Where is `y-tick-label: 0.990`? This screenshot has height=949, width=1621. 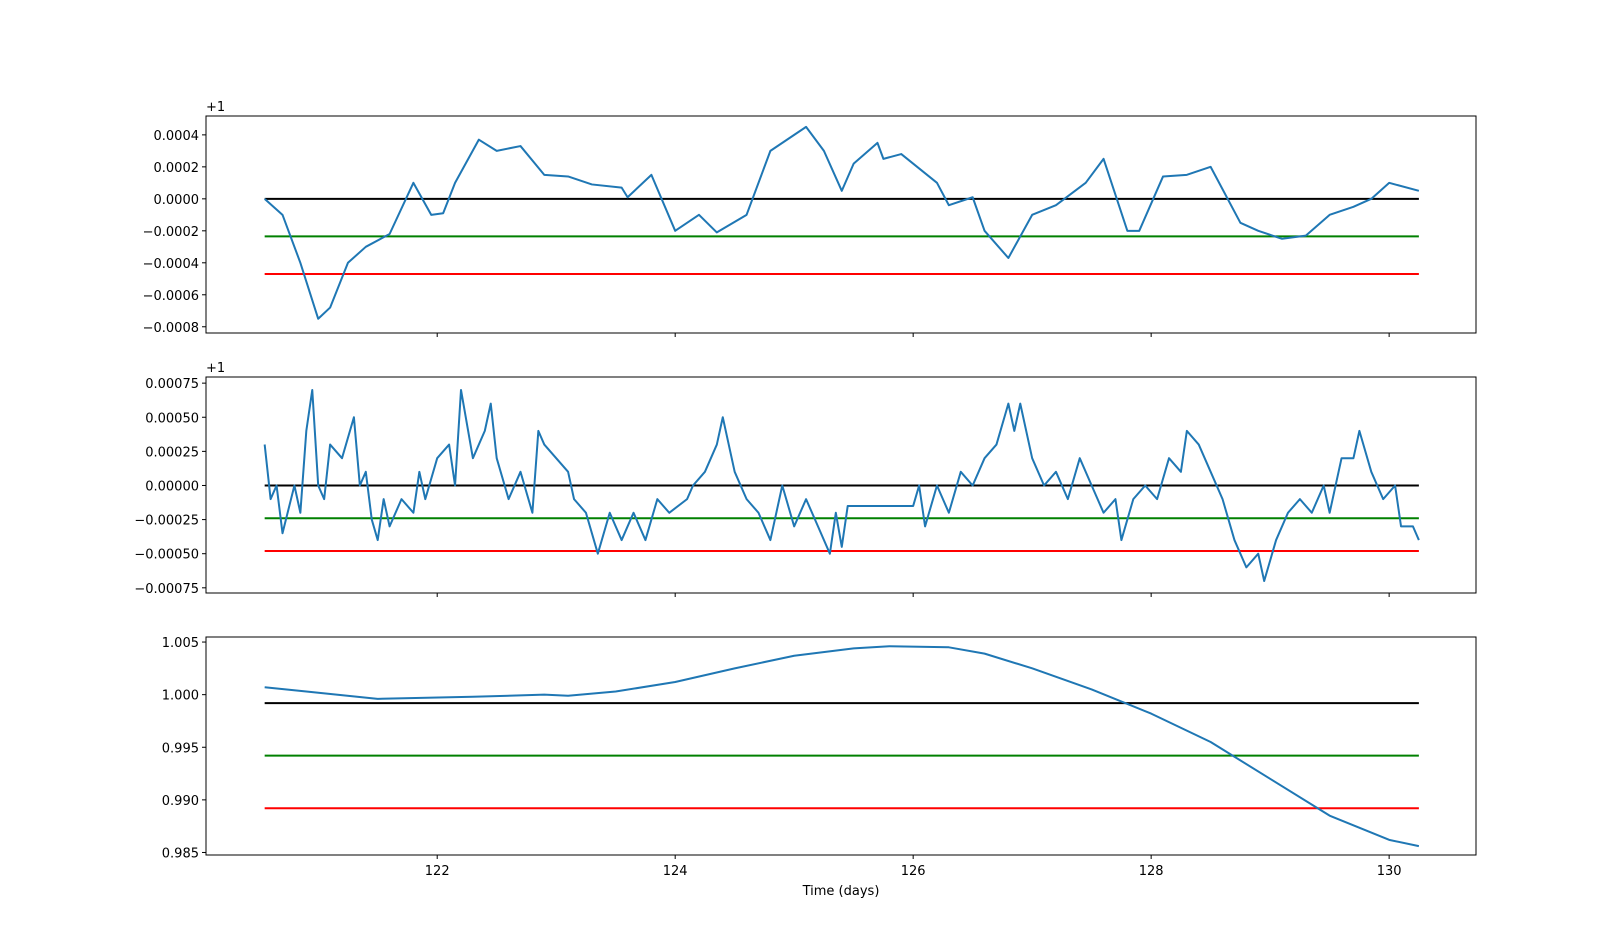
y-tick-label: 0.990 is located at coordinates (180, 801).